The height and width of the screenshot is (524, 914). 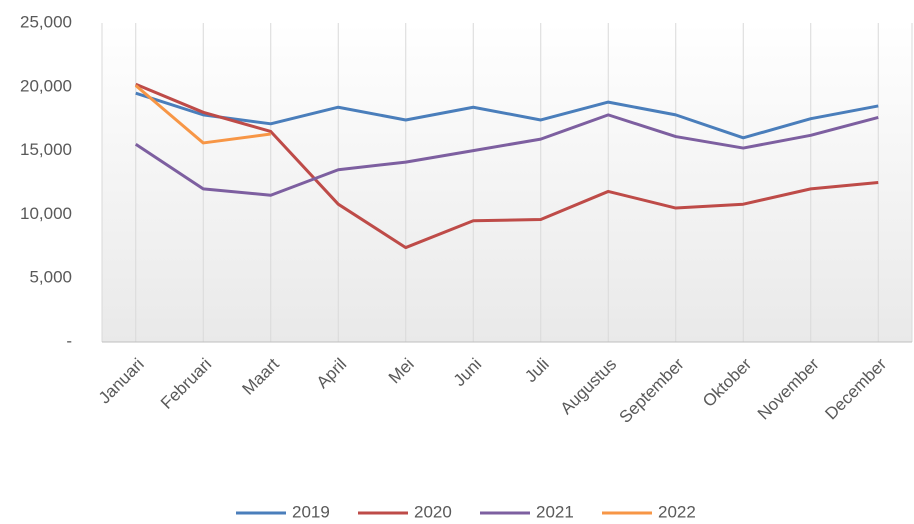 I want to click on y-tick-label: 15,000, so click(x=46, y=149).